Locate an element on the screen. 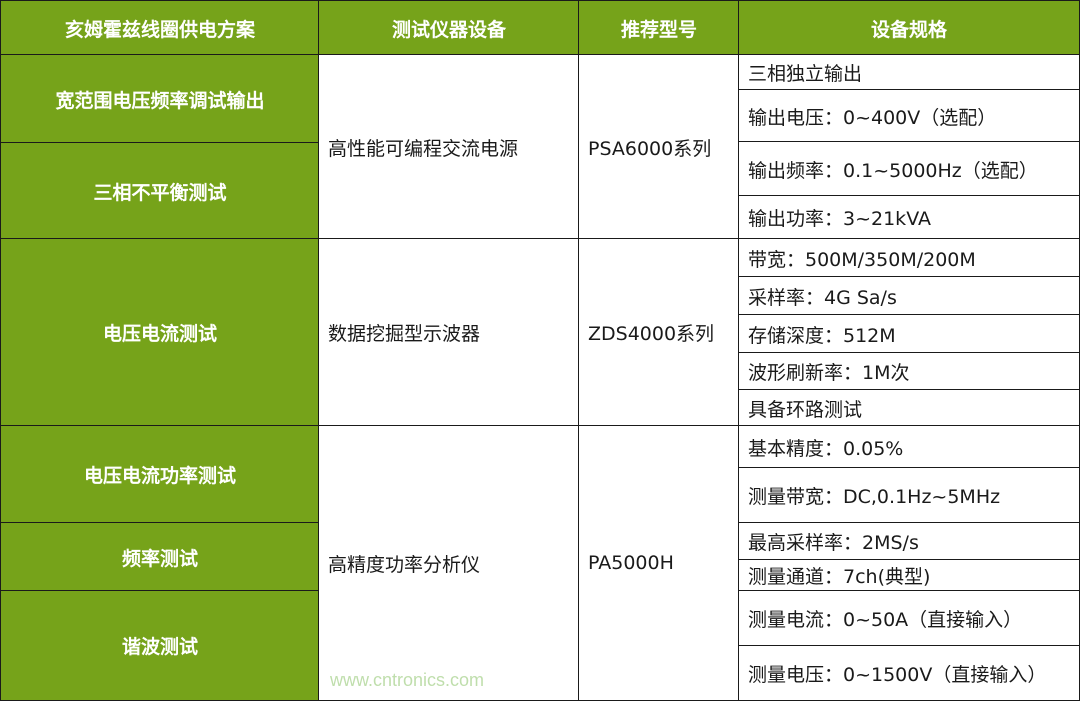 The width and height of the screenshot is (1080, 701). scheme-cell: 频率测试 is located at coordinates (160, 557).